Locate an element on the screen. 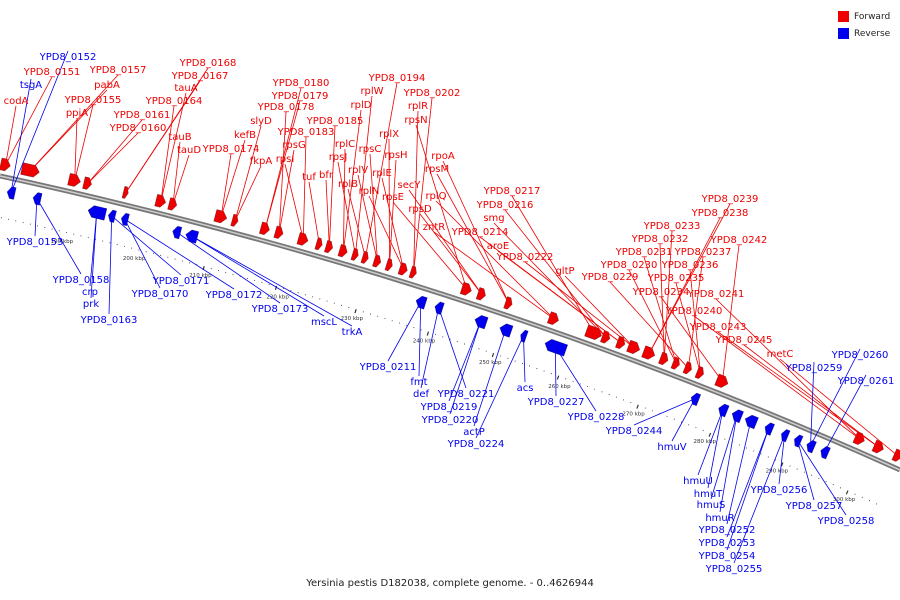 This screenshot has width=900, height=600. forward-gene-label: rplC is located at coordinates (345, 144).